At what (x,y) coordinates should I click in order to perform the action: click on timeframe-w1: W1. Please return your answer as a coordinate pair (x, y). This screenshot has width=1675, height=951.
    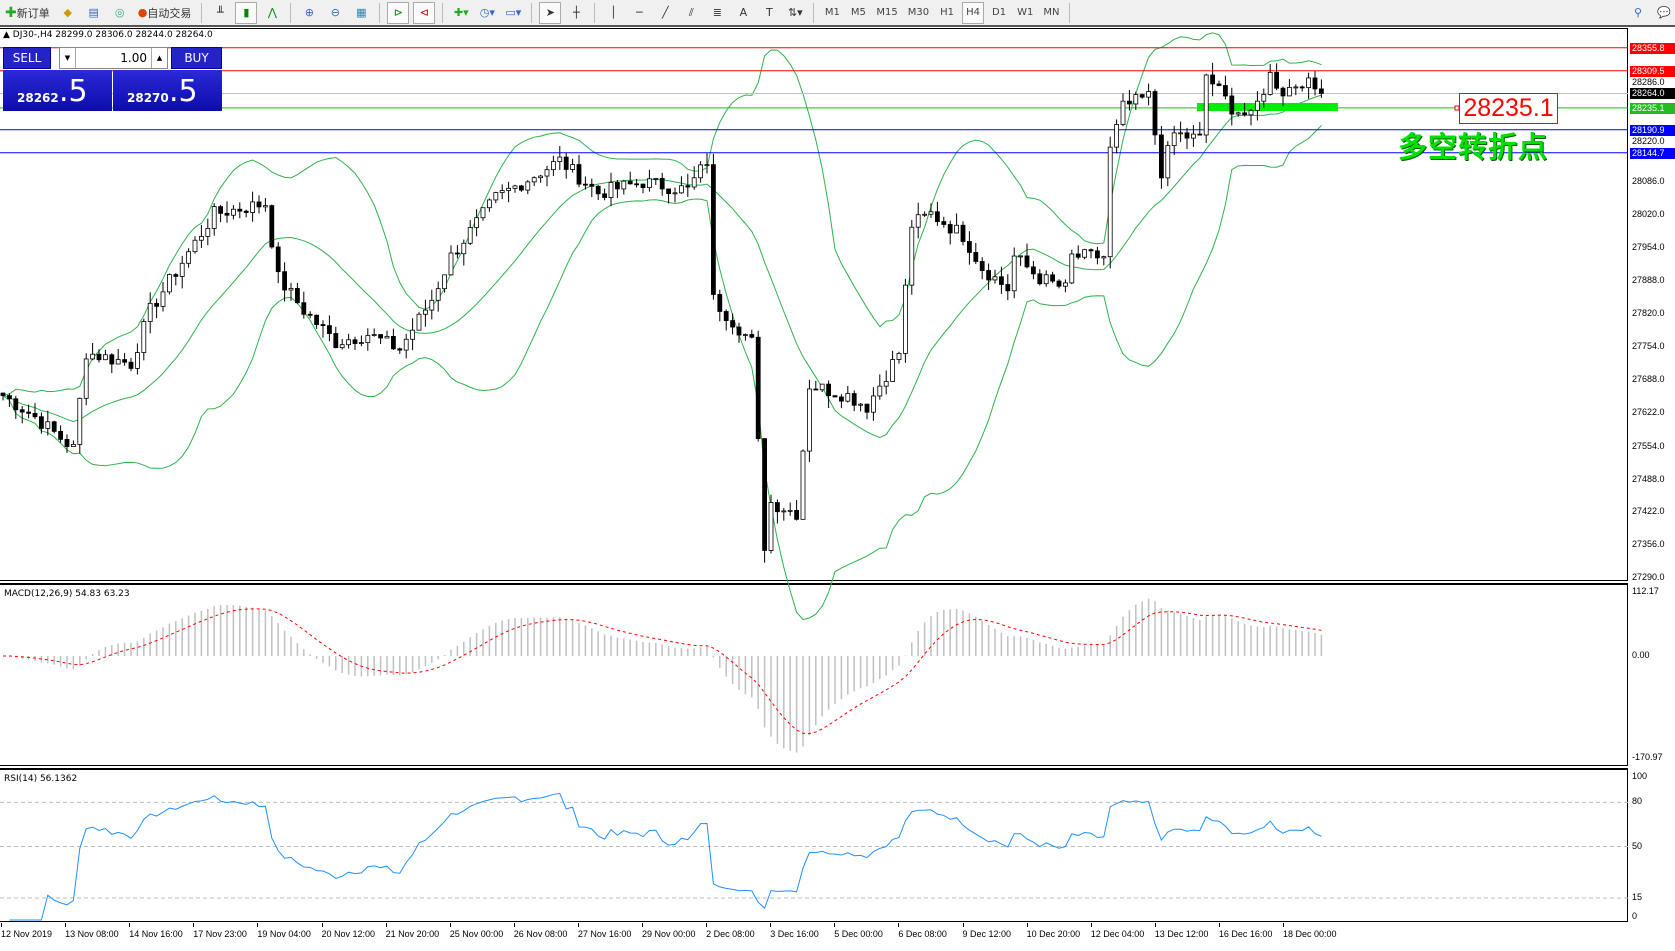
    Looking at the image, I should click on (1025, 12).